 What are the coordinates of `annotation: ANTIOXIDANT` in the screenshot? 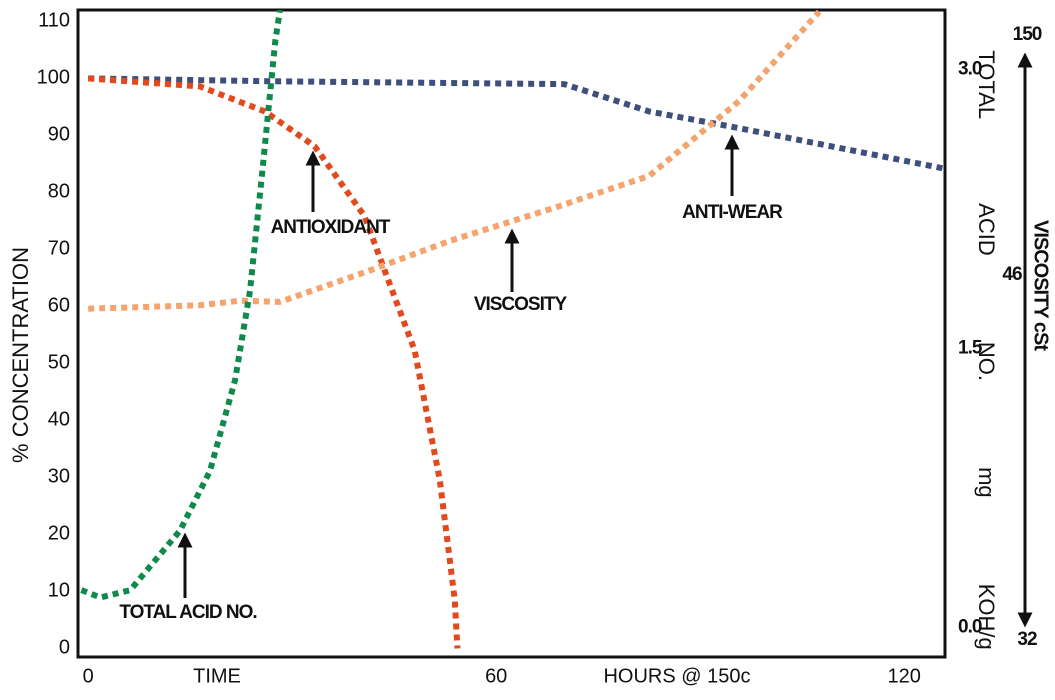 It's located at (331, 227).